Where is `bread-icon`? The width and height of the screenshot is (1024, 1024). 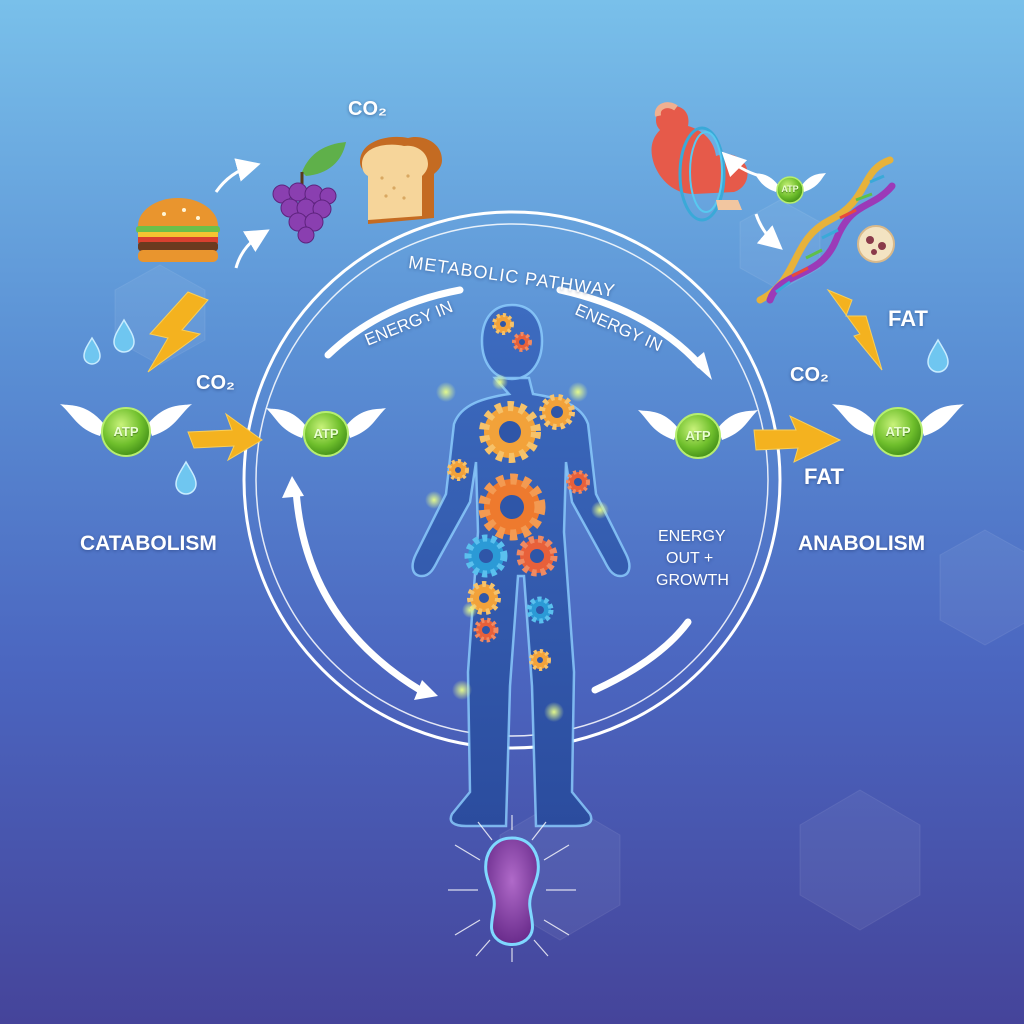 bread-icon is located at coordinates (401, 180).